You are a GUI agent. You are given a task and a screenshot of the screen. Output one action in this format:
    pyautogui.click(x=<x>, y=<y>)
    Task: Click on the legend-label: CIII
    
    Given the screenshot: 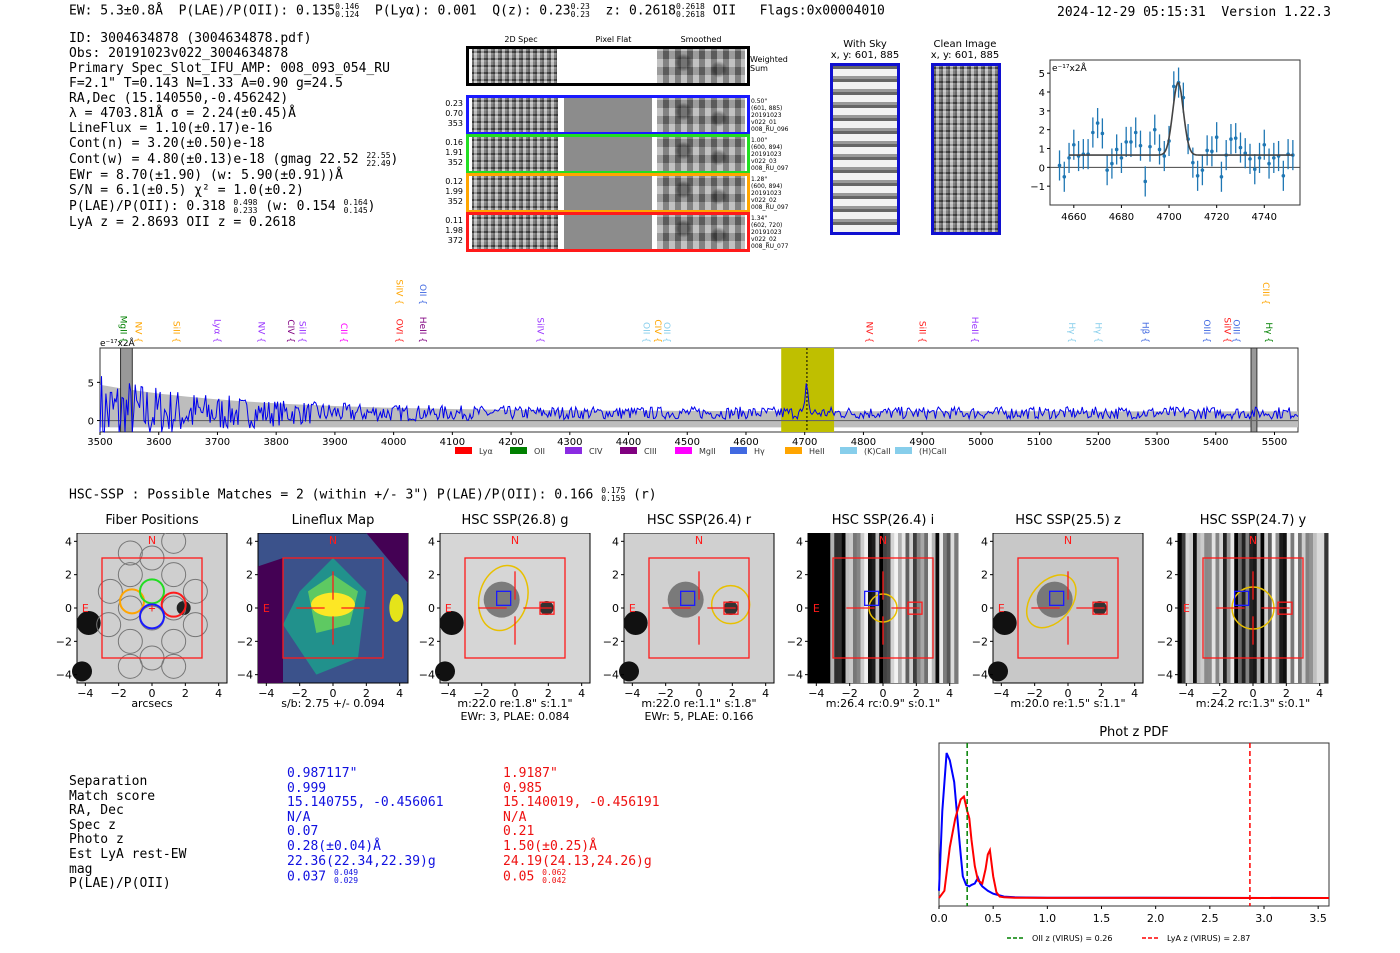 What is the action you would take?
    pyautogui.click(x=650, y=451)
    